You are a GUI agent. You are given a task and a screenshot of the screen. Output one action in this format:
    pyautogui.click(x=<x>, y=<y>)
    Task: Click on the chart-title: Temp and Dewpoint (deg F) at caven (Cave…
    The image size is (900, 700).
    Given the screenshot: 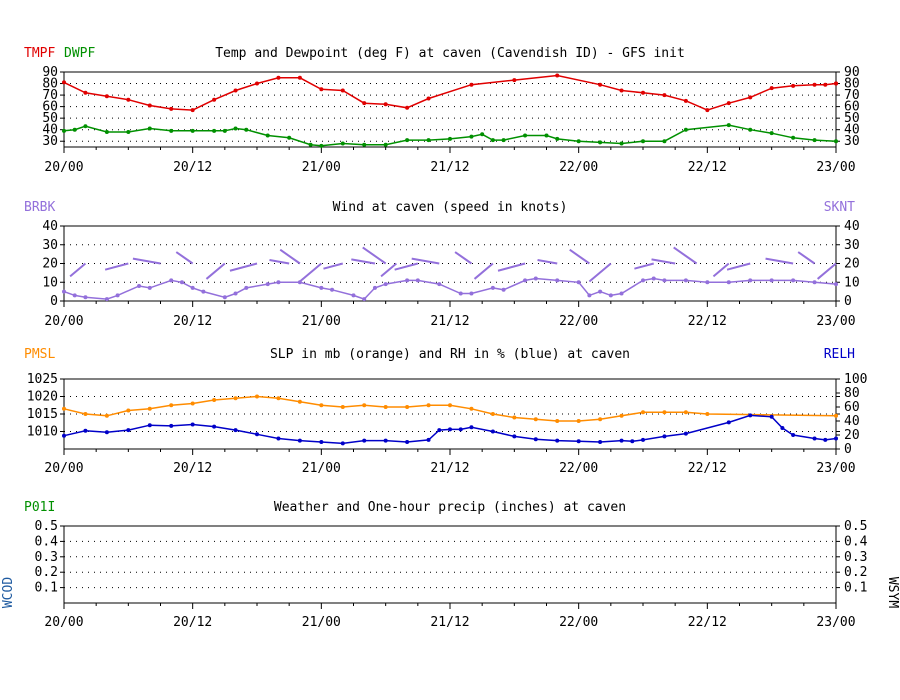 What is the action you would take?
    pyautogui.click(x=450, y=53)
    